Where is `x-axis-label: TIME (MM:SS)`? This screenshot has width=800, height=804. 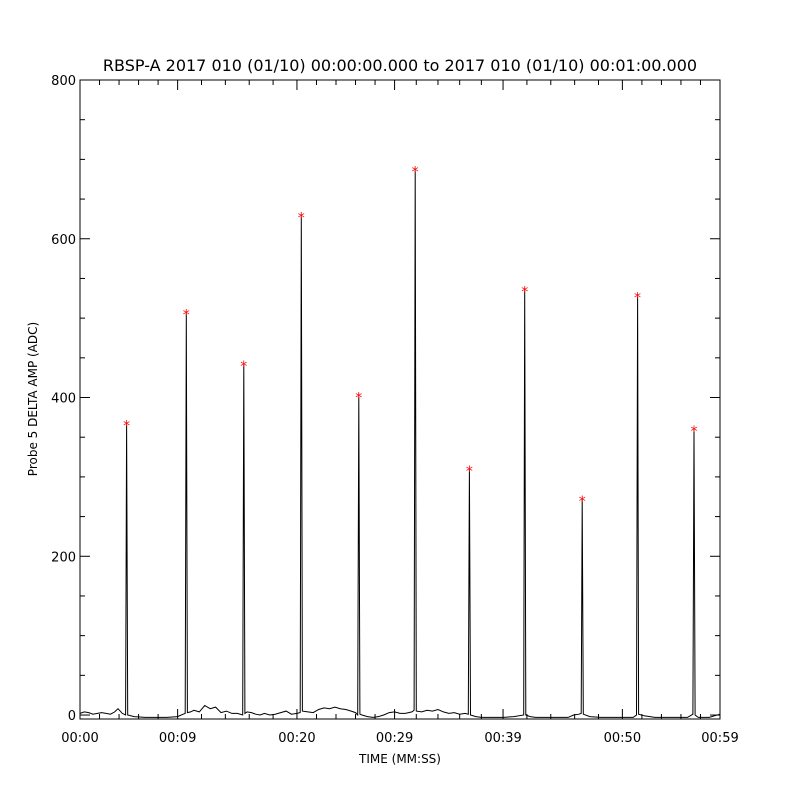 x-axis-label: TIME (MM:SS) is located at coordinates (399, 759).